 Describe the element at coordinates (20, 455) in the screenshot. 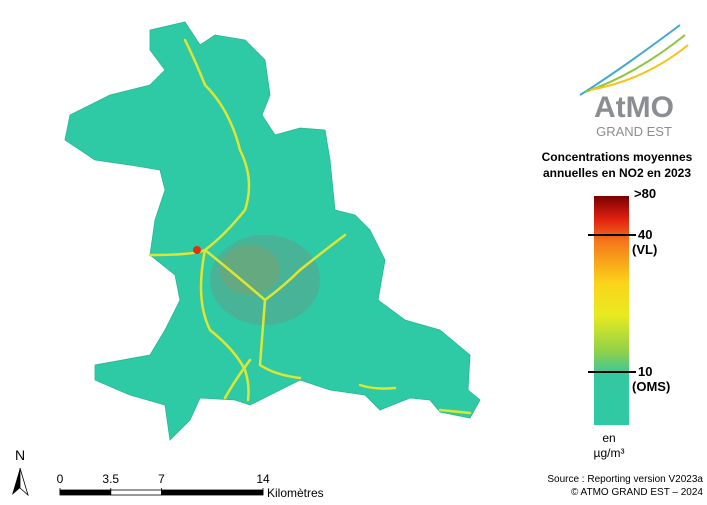

I see `north-label: N` at that location.